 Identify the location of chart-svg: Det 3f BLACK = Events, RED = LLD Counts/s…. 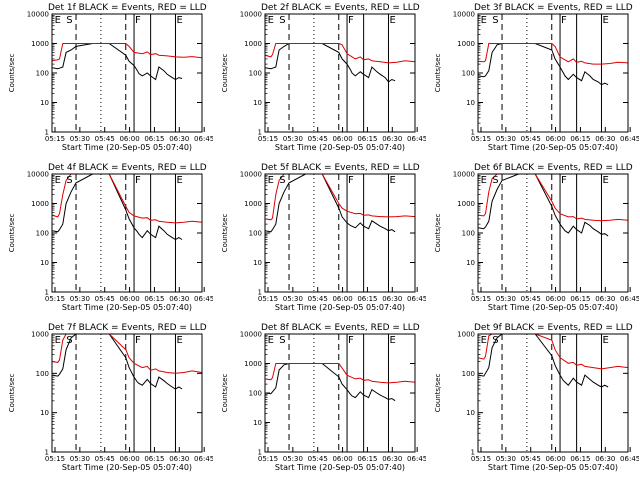
(536, 77).